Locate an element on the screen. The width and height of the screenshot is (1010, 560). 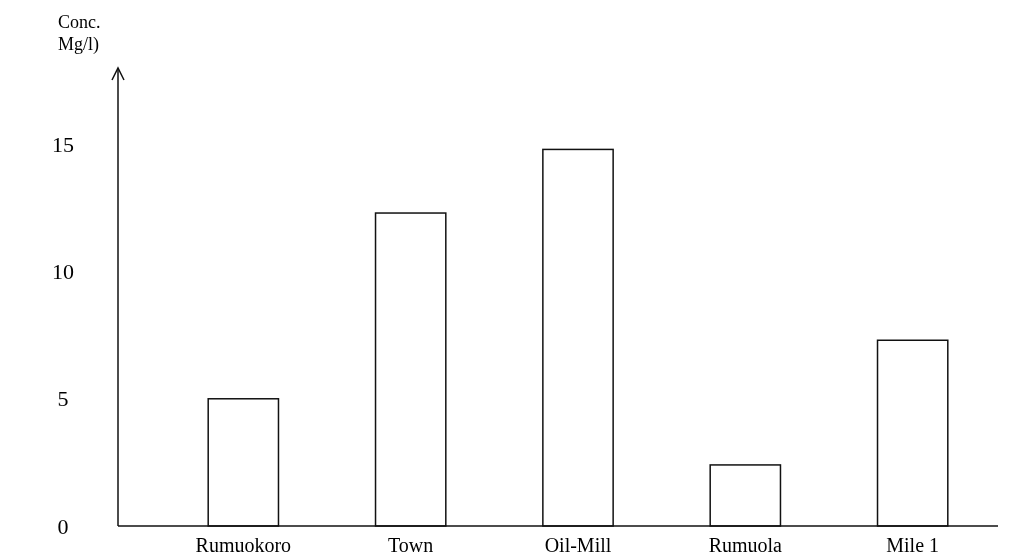
y-tick-label: 10 is located at coordinates (63, 272).